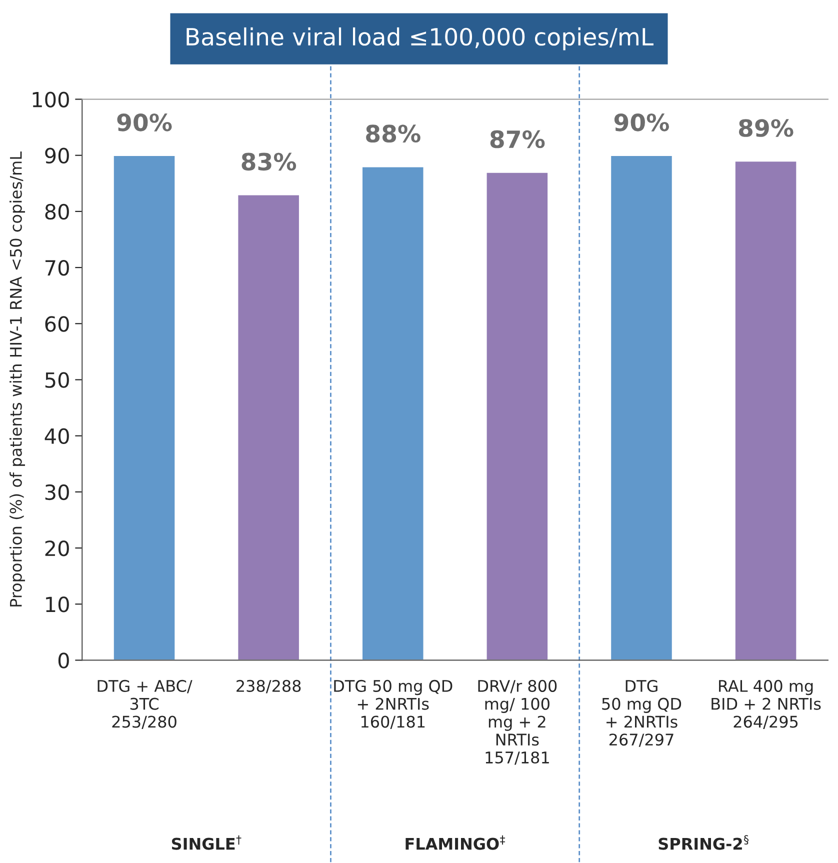 The height and width of the screenshot is (863, 838). What do you see at coordinates (57, 156) in the screenshot?
I see `y-tick-label: 90` at bounding box center [57, 156].